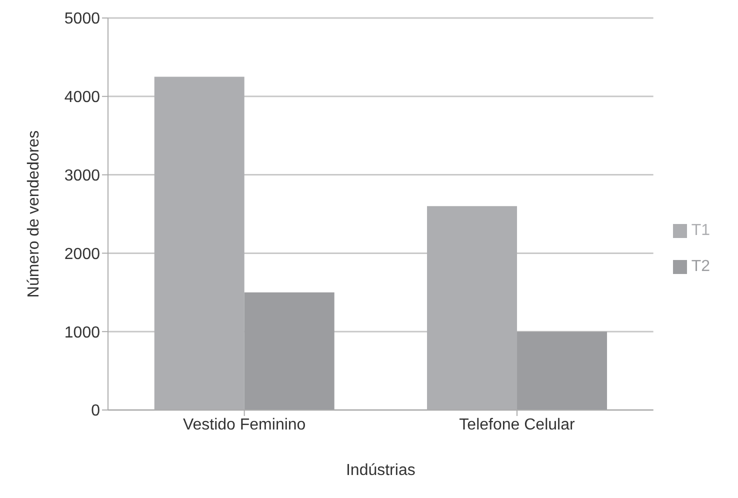 The image size is (738, 498). Describe the element at coordinates (34, 214) in the screenshot. I see `y-axis-title: Número de vendedores` at that location.